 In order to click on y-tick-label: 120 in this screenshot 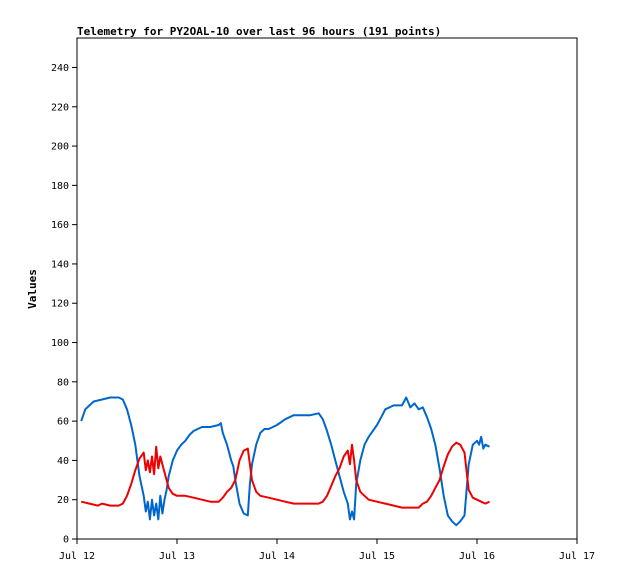, I will do `click(60, 304)`.